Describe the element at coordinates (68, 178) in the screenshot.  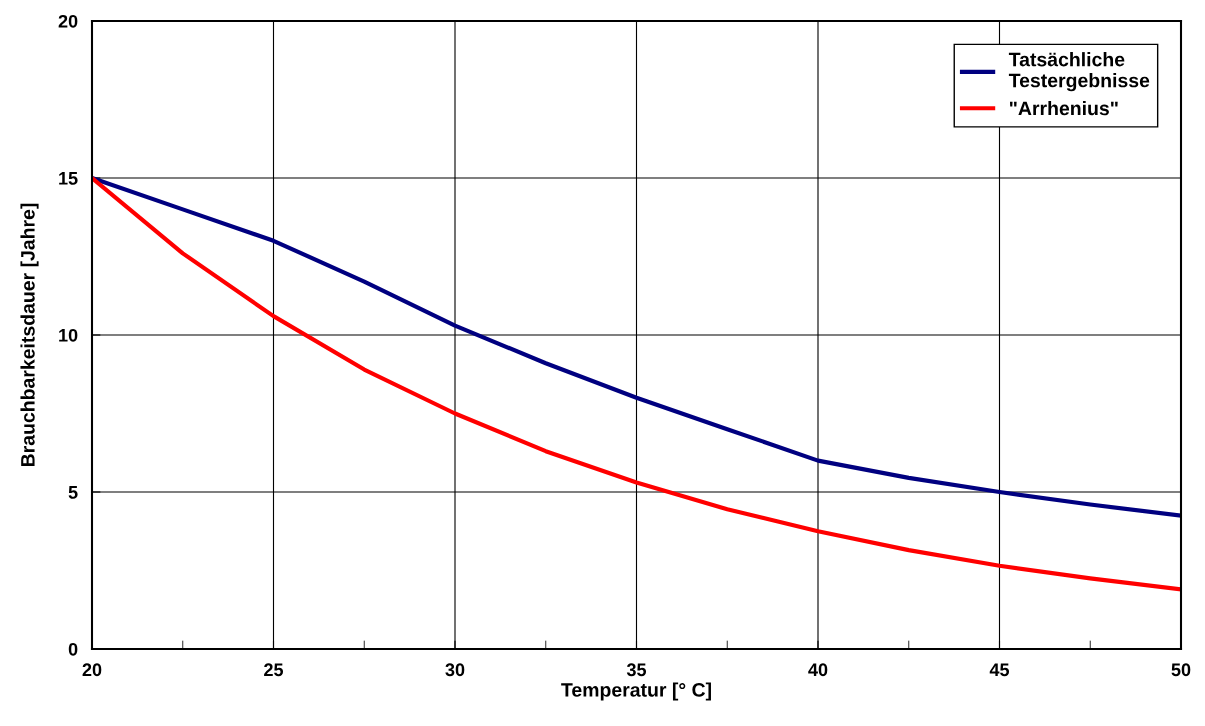
I see `y-tick-label: 15` at that location.